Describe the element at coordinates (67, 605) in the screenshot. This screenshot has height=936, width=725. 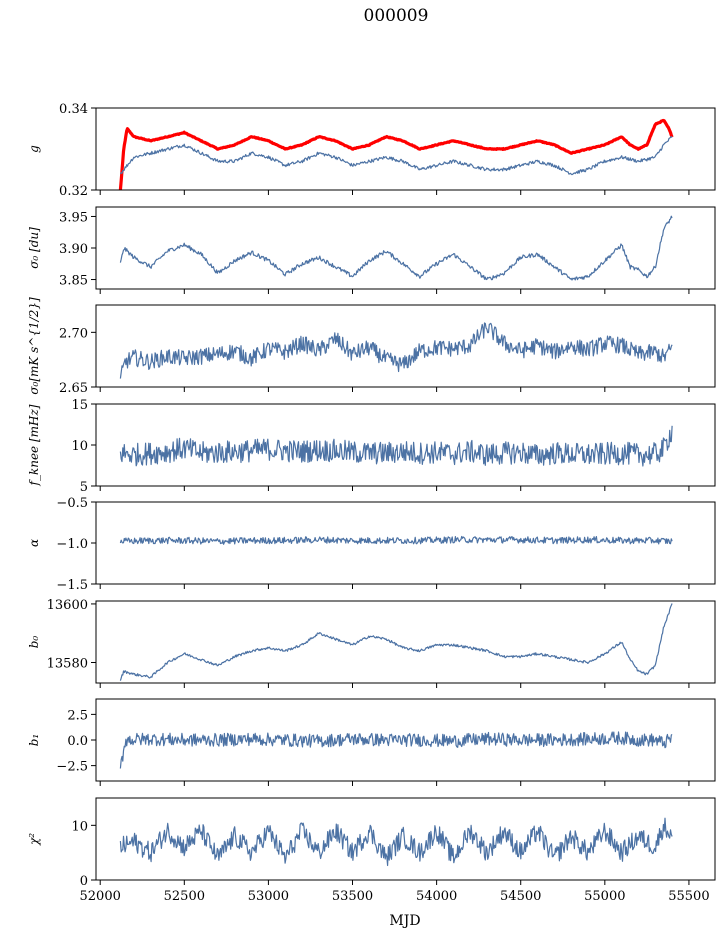
I see `y-tick-label: 13600` at that location.